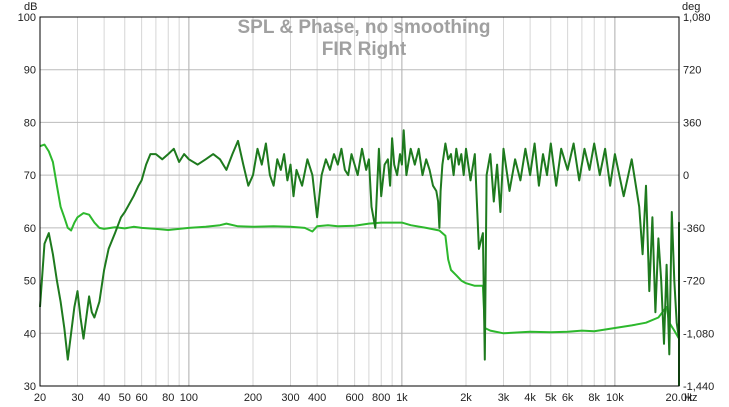 This screenshot has height=407, width=729. I want to click on left-axis-tick-label: 80, so click(30, 123).